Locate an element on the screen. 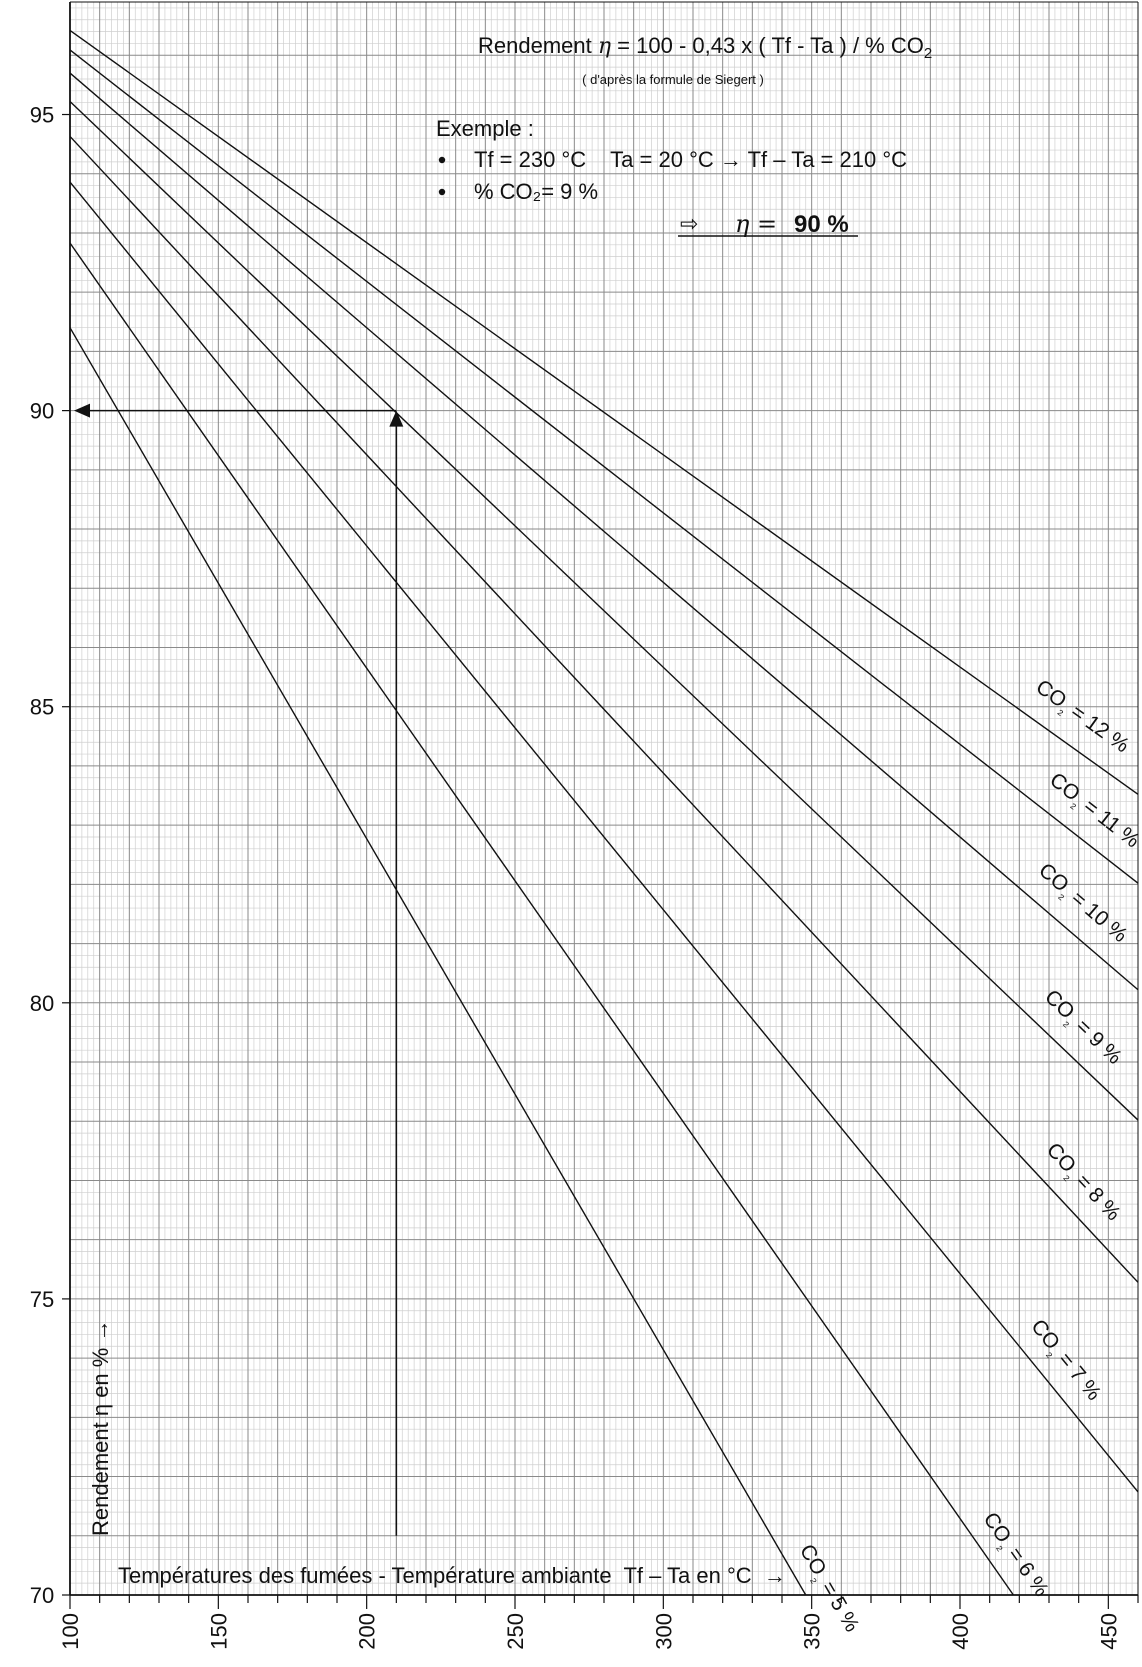  example-result: ⇨ η = 90 % is located at coordinates (768, 224).